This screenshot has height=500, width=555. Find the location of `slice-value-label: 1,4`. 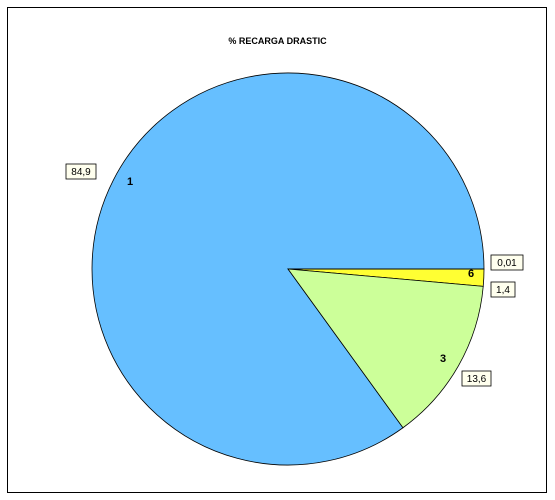

slice-value-label: 1,4 is located at coordinates (503, 290).